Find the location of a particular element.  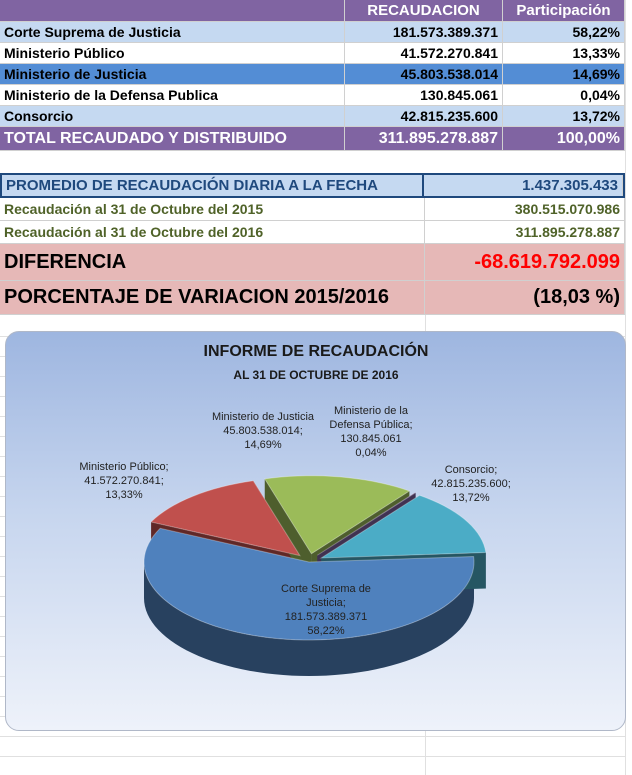

header-cell: RECAUDACION is located at coordinates (424, 10).